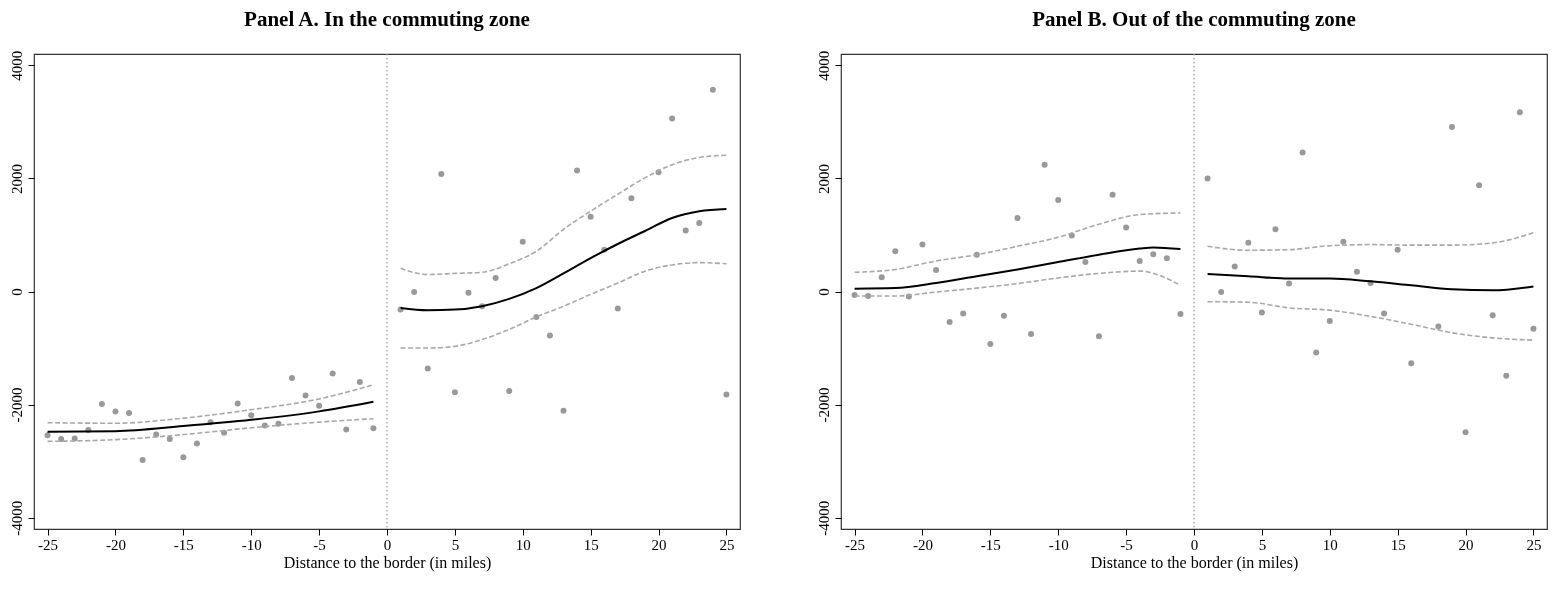 The height and width of the screenshot is (605, 1560). Describe the element at coordinates (387, 19) in the screenshot. I see `chart-title: Panel A. In the commuting zone` at that location.